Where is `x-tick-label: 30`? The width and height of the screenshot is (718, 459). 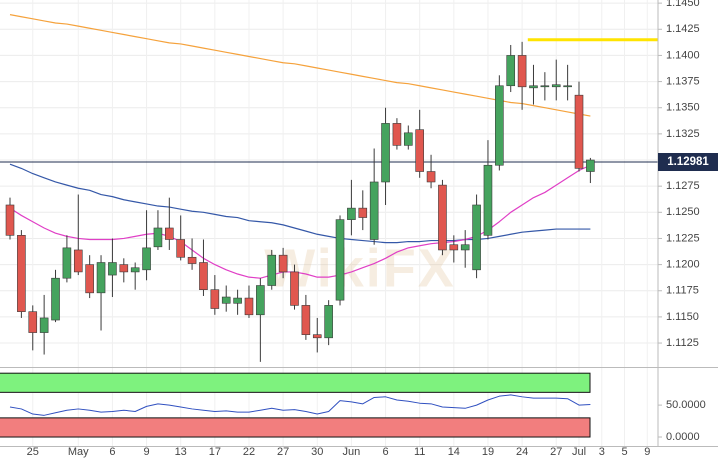 x-tick-label: 30 is located at coordinates (317, 452).